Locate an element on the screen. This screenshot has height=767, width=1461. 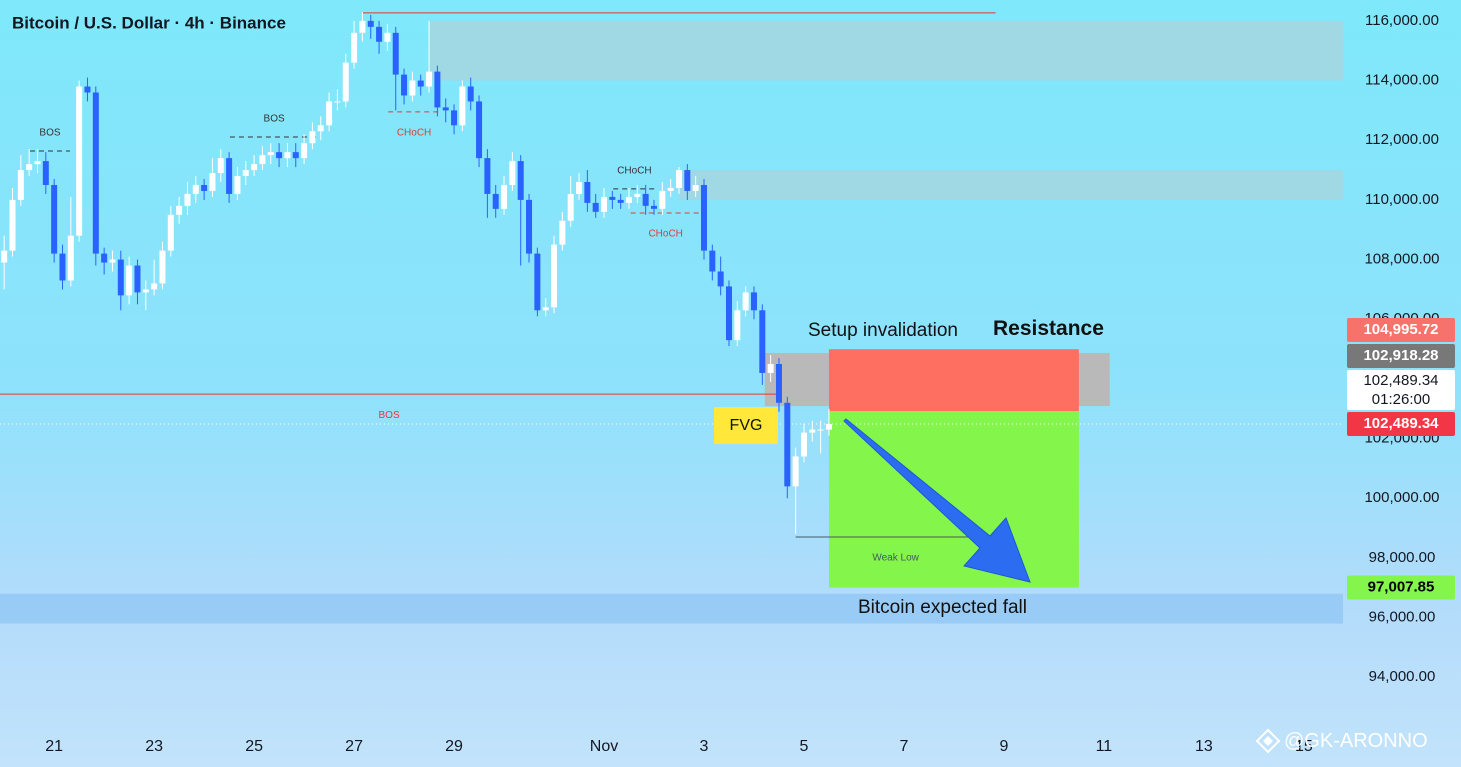
x-tick-label: 7 is located at coordinates (903, 746).